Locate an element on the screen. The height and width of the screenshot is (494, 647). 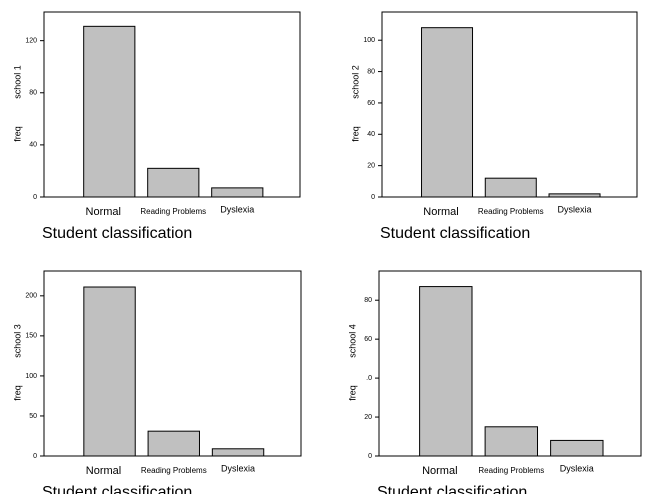
y-tick-label: 120 is located at coordinates (31, 41).